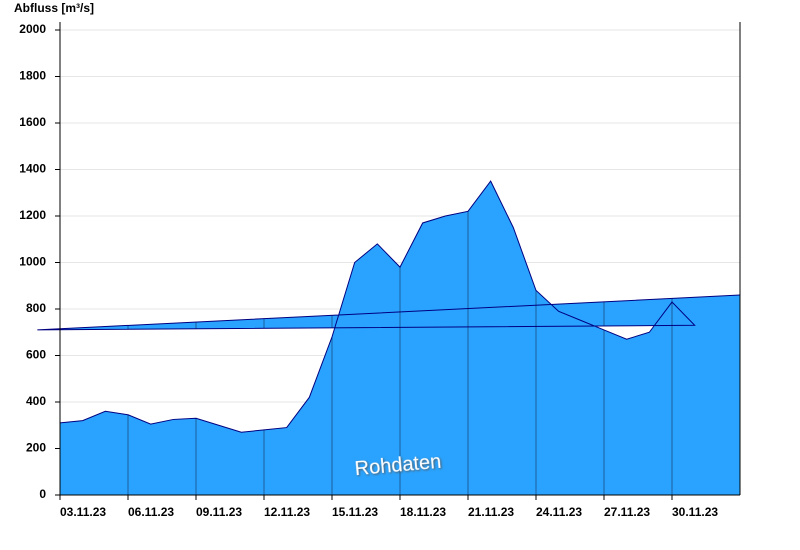 This screenshot has height=550, width=800. Describe the element at coordinates (36, 401) in the screenshot. I see `y-tick-label: 400` at that location.